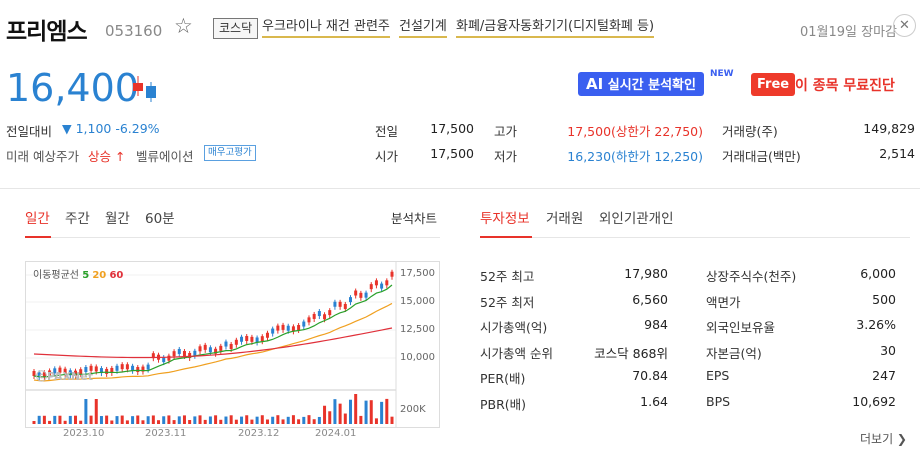  What do you see at coordinates (636, 219) in the screenshot?
I see `tab-investors: 외인기관개인` at bounding box center [636, 219].